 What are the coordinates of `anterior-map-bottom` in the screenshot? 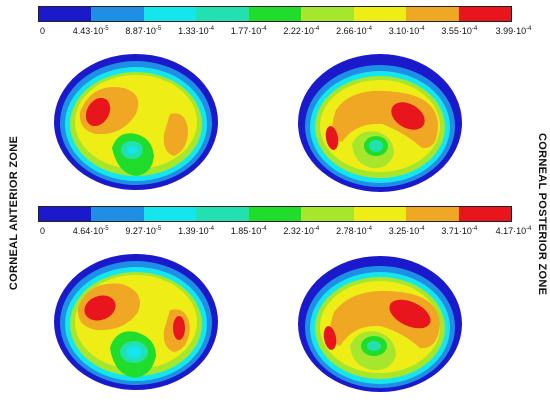 It's located at (136, 322).